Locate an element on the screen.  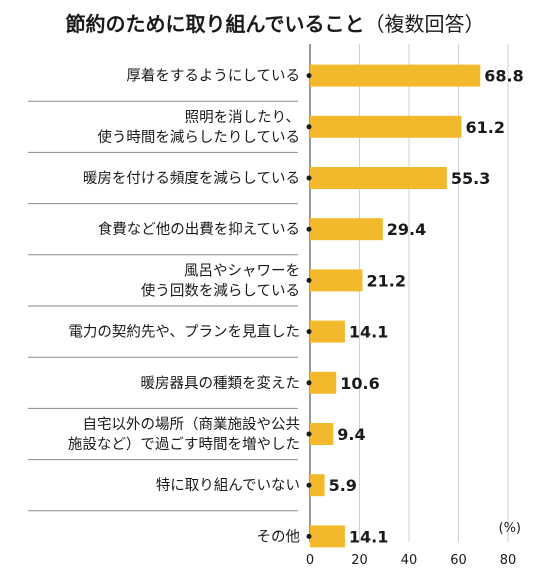
x-tick-label: 0 is located at coordinates (310, 560).